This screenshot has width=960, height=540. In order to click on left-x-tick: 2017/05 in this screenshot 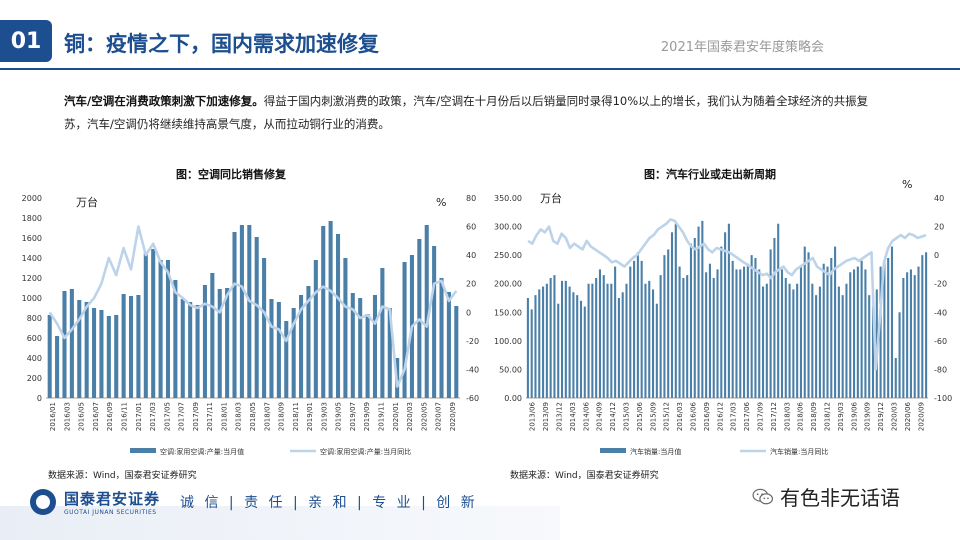, I will do `click(167, 416)`.